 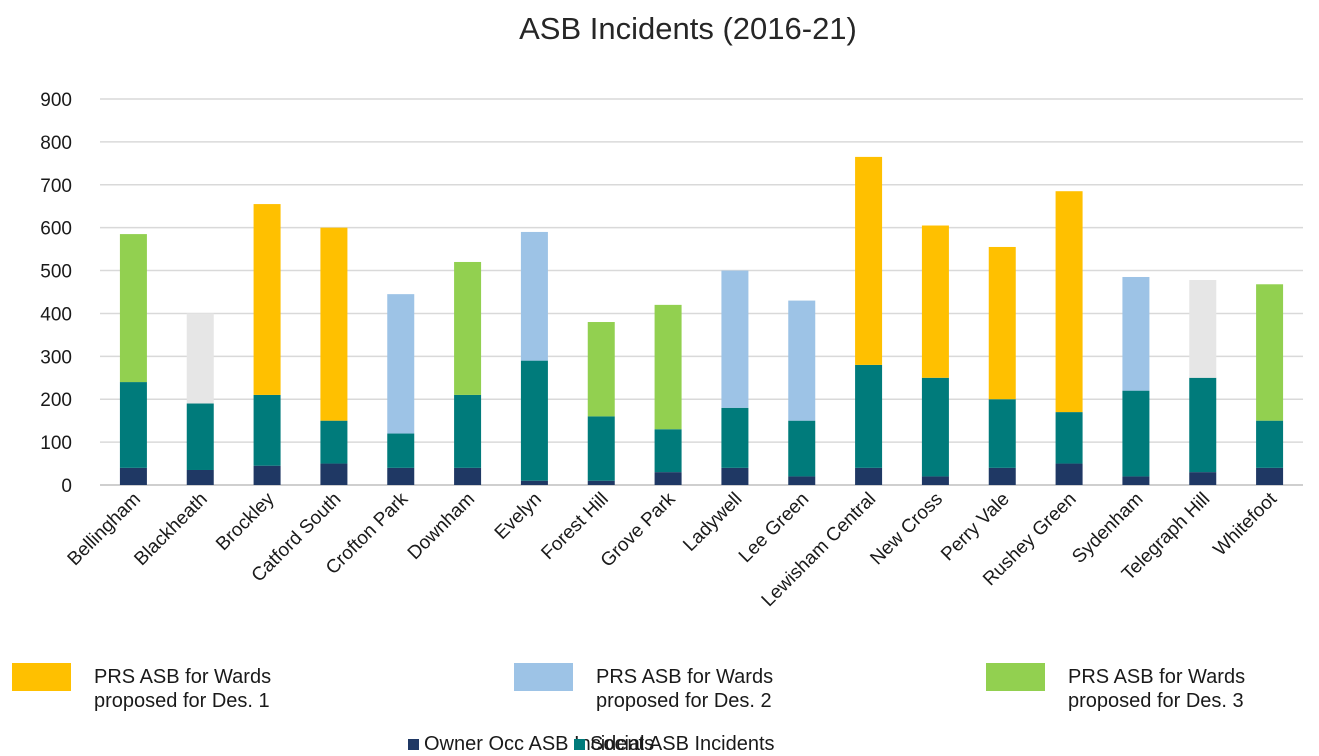 I want to click on x-tick-label: Brockley, so click(x=245, y=521).